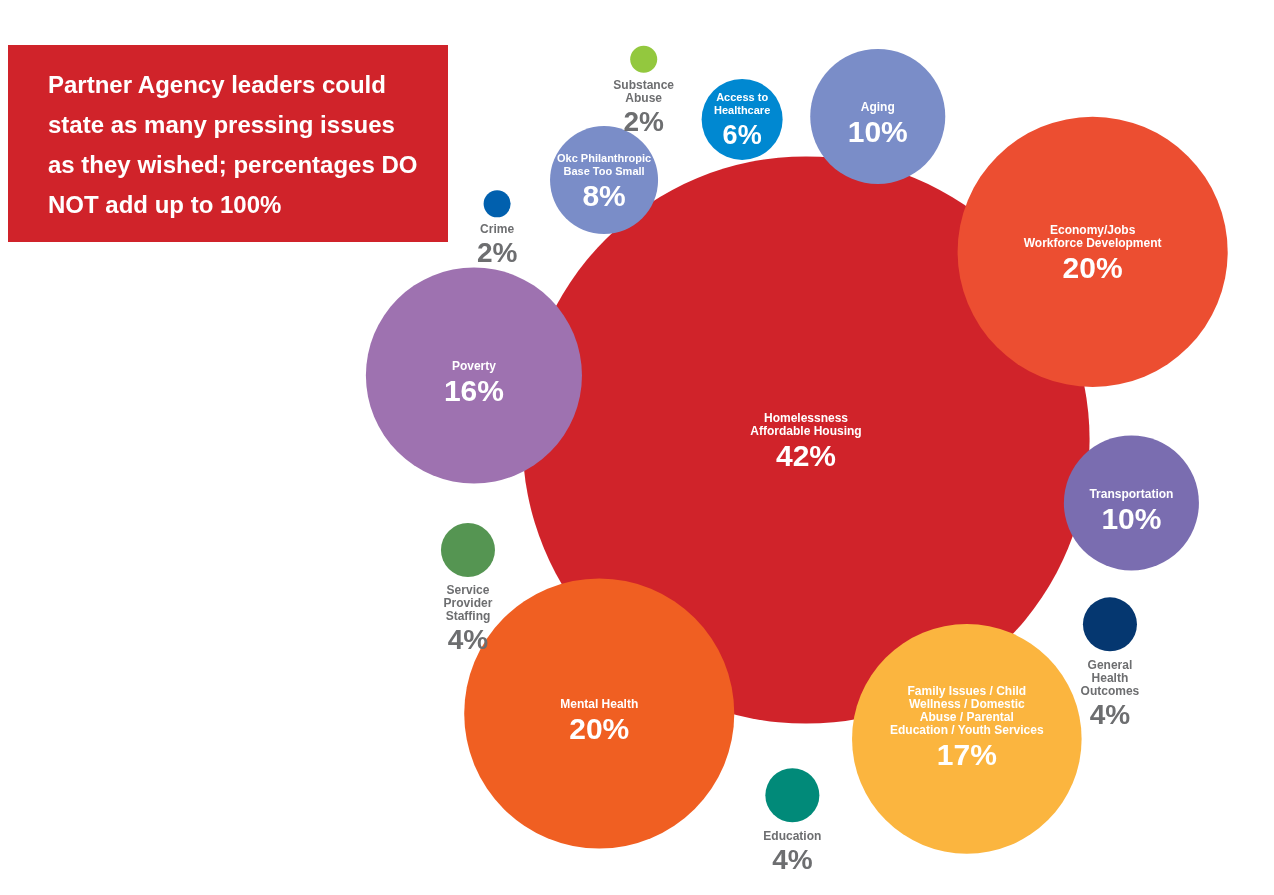  What do you see at coordinates (742, 135) in the screenshot?
I see `data-label: 6%` at bounding box center [742, 135].